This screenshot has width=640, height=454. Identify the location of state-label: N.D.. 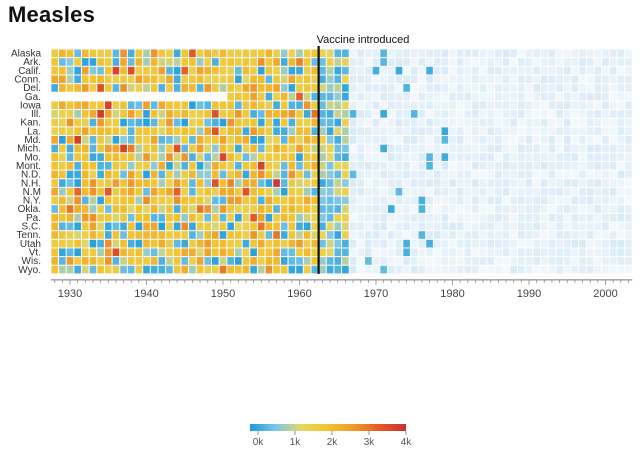
(31, 175).